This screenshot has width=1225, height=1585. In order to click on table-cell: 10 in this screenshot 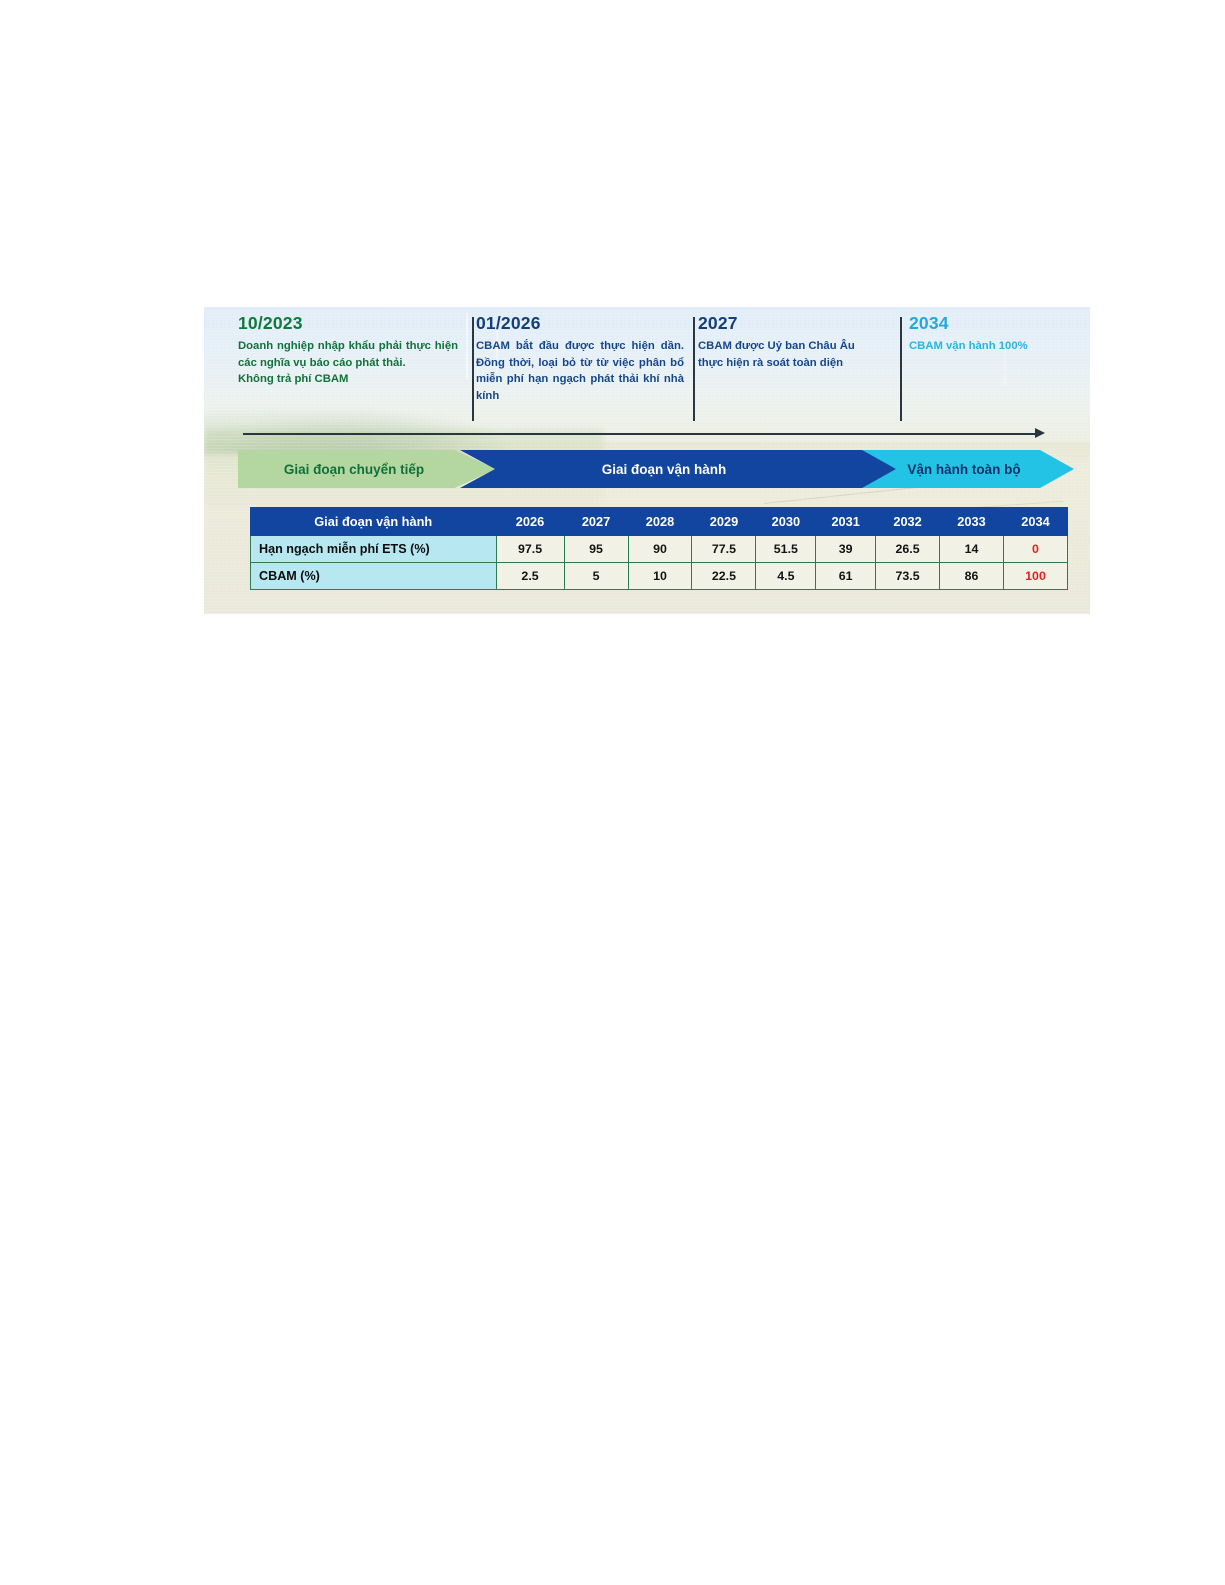, I will do `click(660, 576)`.